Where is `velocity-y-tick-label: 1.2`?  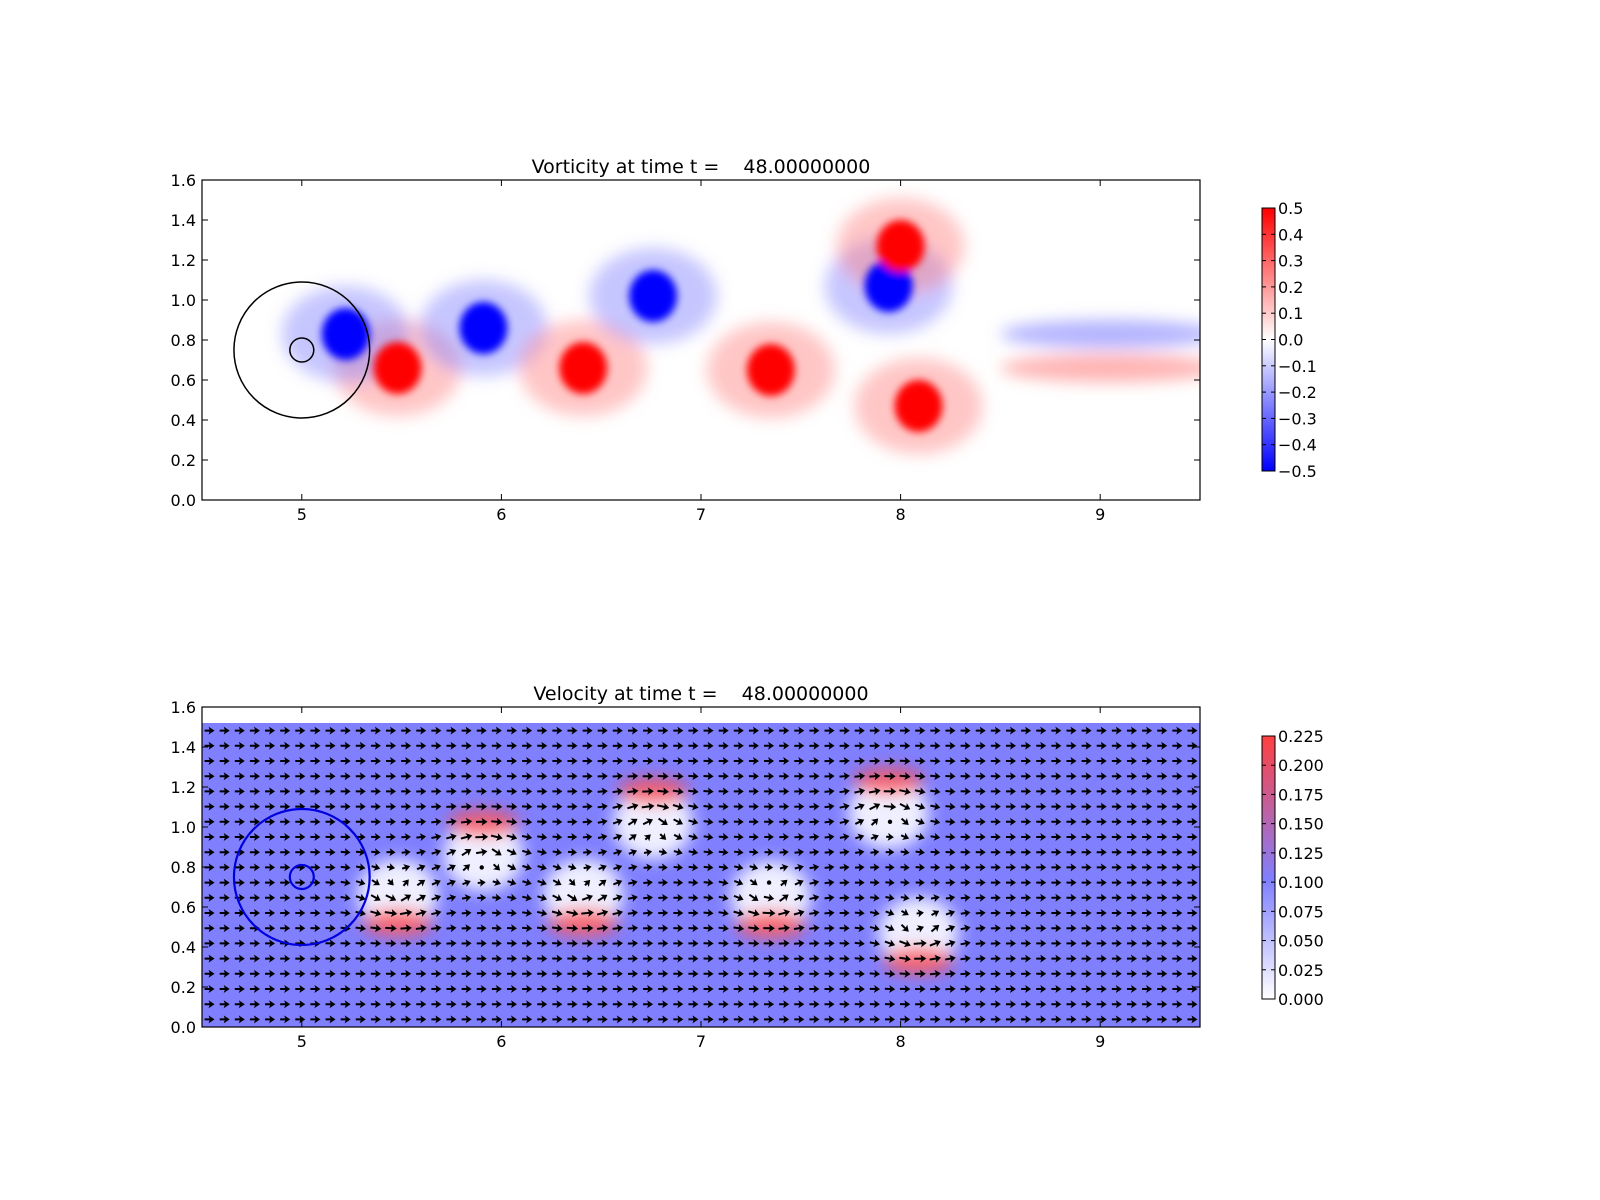 velocity-y-tick-label: 1.2 is located at coordinates (183, 787).